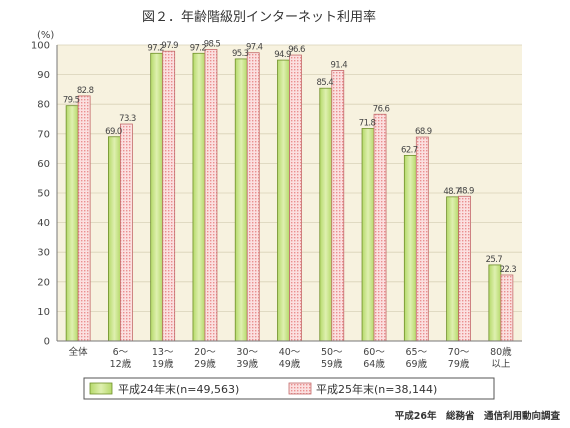 The width and height of the screenshot is (570, 428). Describe the element at coordinates (85, 91) in the screenshot. I see `data-label: 82.8` at that location.